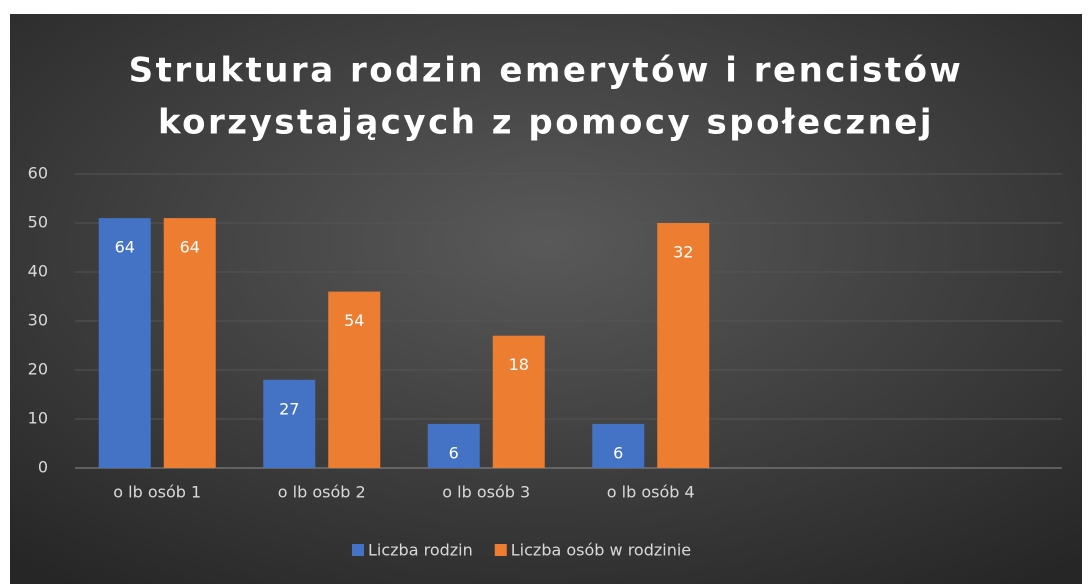  Describe the element at coordinates (322, 492) in the screenshot. I see `x-tick-label: o lb osób 2` at that location.